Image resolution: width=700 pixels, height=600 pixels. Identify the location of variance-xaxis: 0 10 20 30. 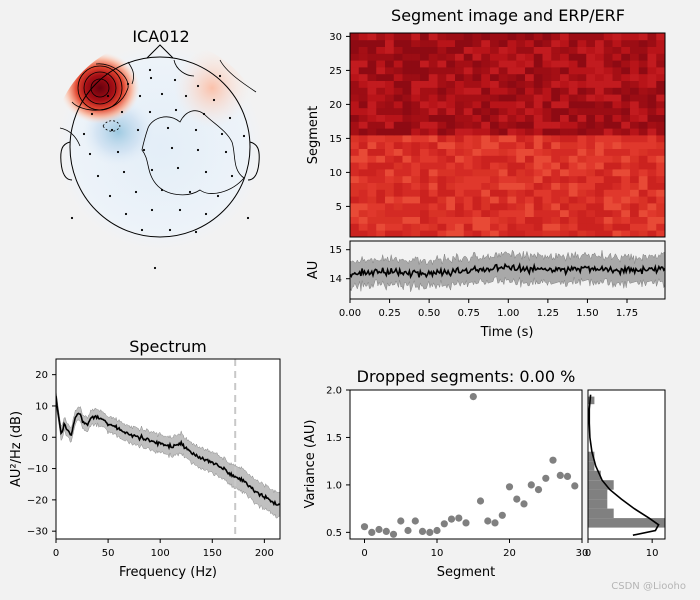
(474, 549).